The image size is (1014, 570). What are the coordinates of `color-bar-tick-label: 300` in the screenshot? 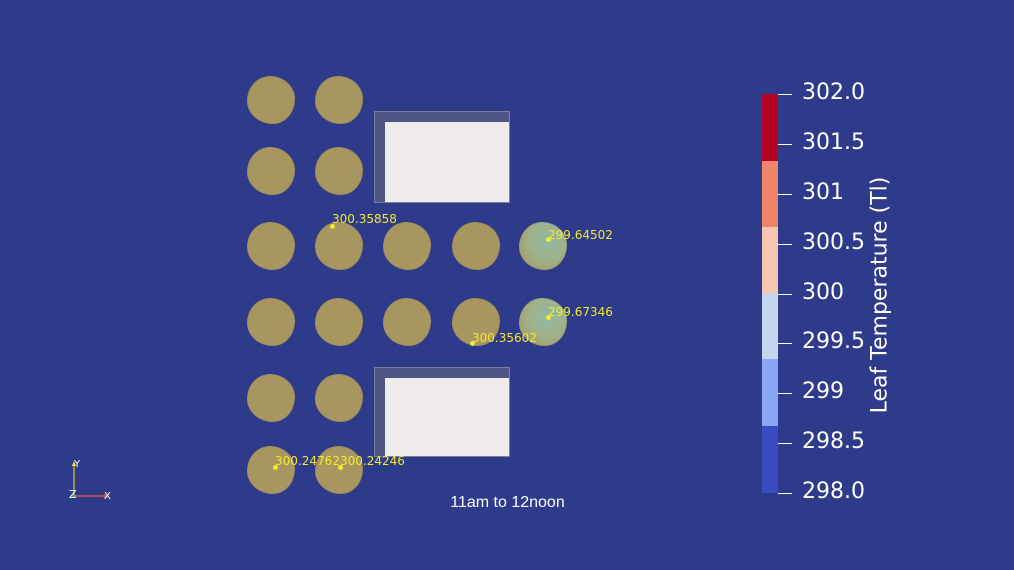 It's located at (823, 292).